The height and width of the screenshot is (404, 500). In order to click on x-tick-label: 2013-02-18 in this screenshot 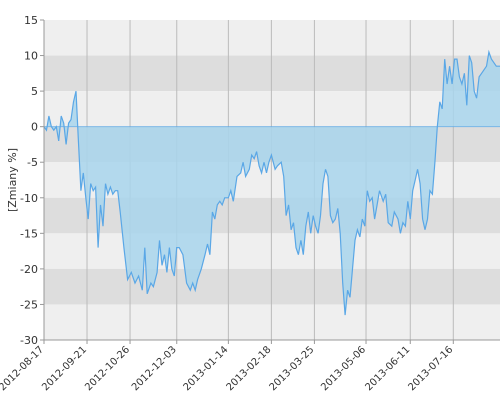, I will do `click(249, 368)`.